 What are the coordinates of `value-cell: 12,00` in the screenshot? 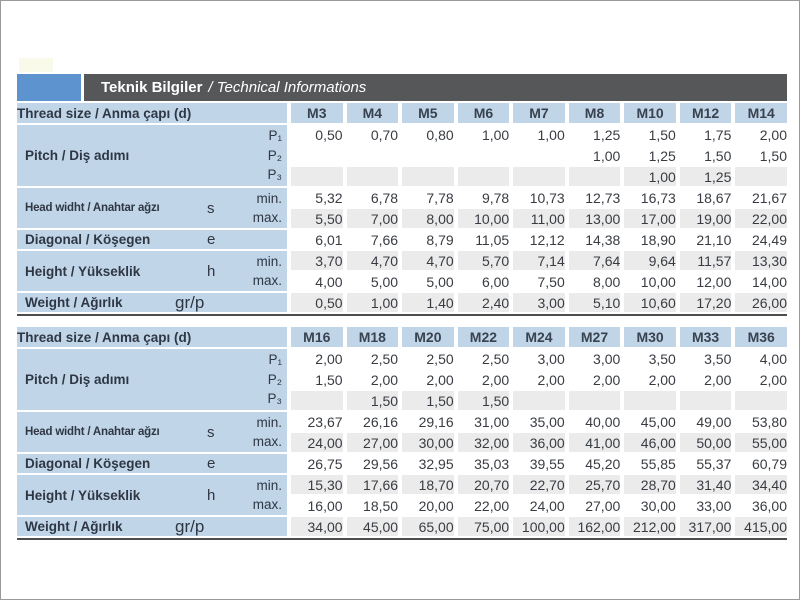 It's located at (705, 281).